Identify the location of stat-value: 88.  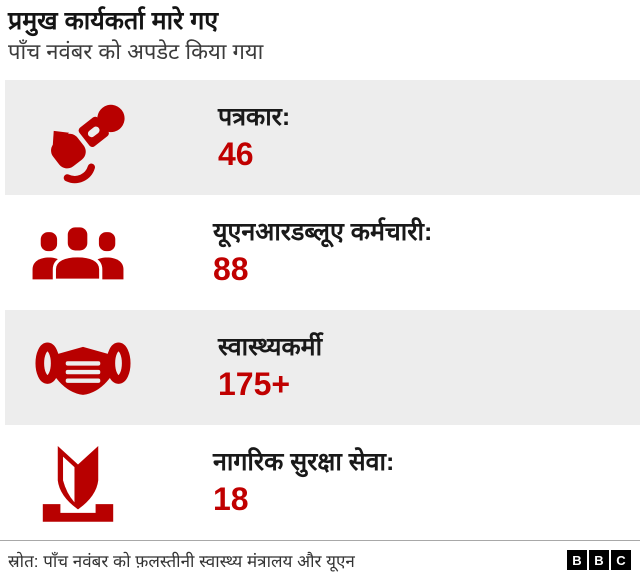
(231, 269).